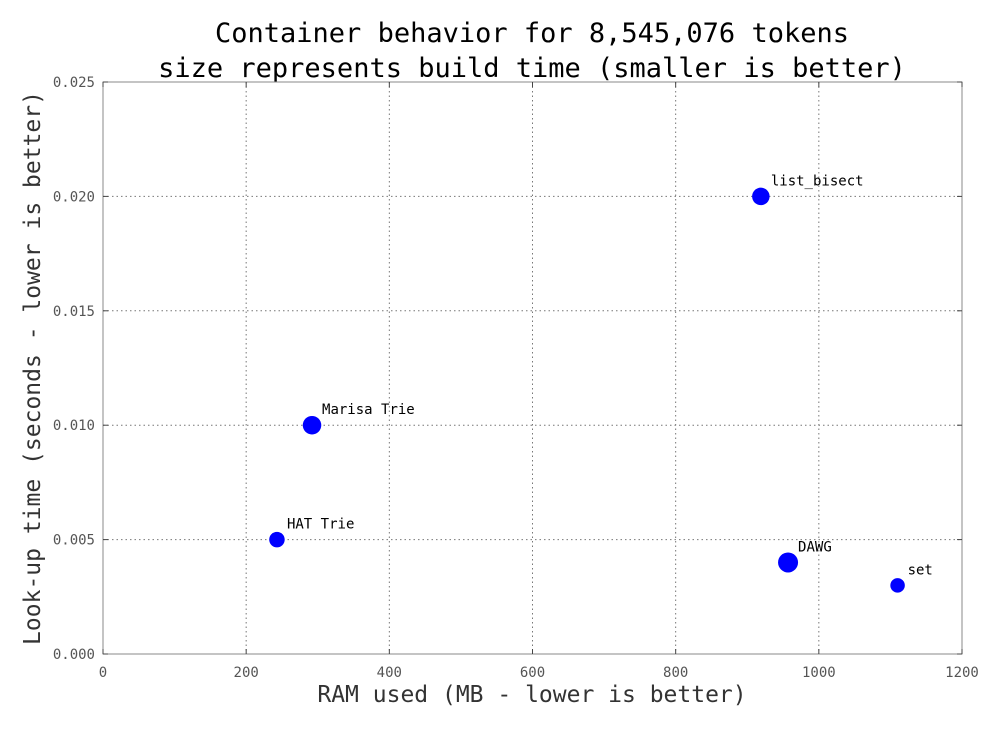  I want to click on data-point-label: Marisa Trie, so click(368, 410).